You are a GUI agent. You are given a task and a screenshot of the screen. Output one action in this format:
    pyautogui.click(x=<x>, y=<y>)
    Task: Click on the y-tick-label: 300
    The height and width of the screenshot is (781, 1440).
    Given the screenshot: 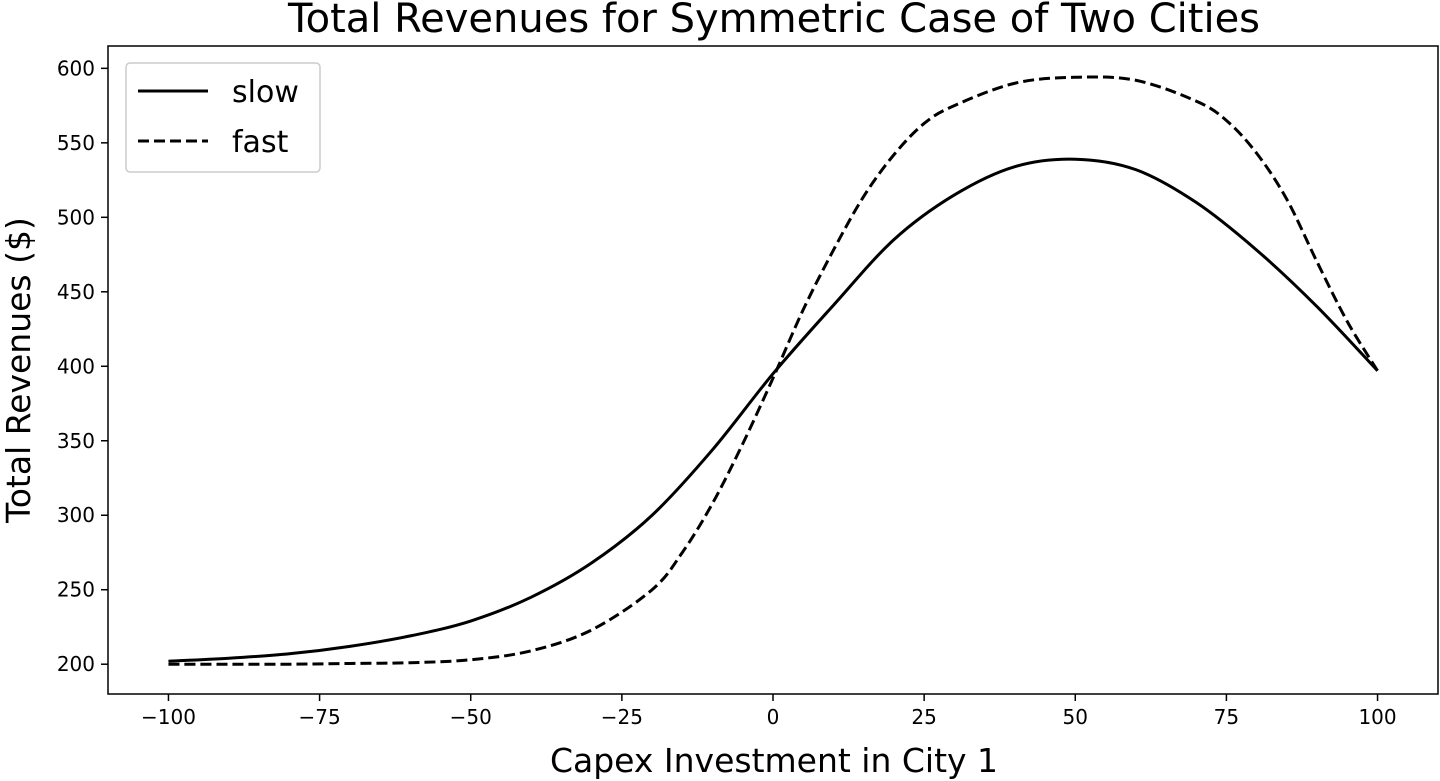 What is the action you would take?
    pyautogui.click(x=76, y=515)
    